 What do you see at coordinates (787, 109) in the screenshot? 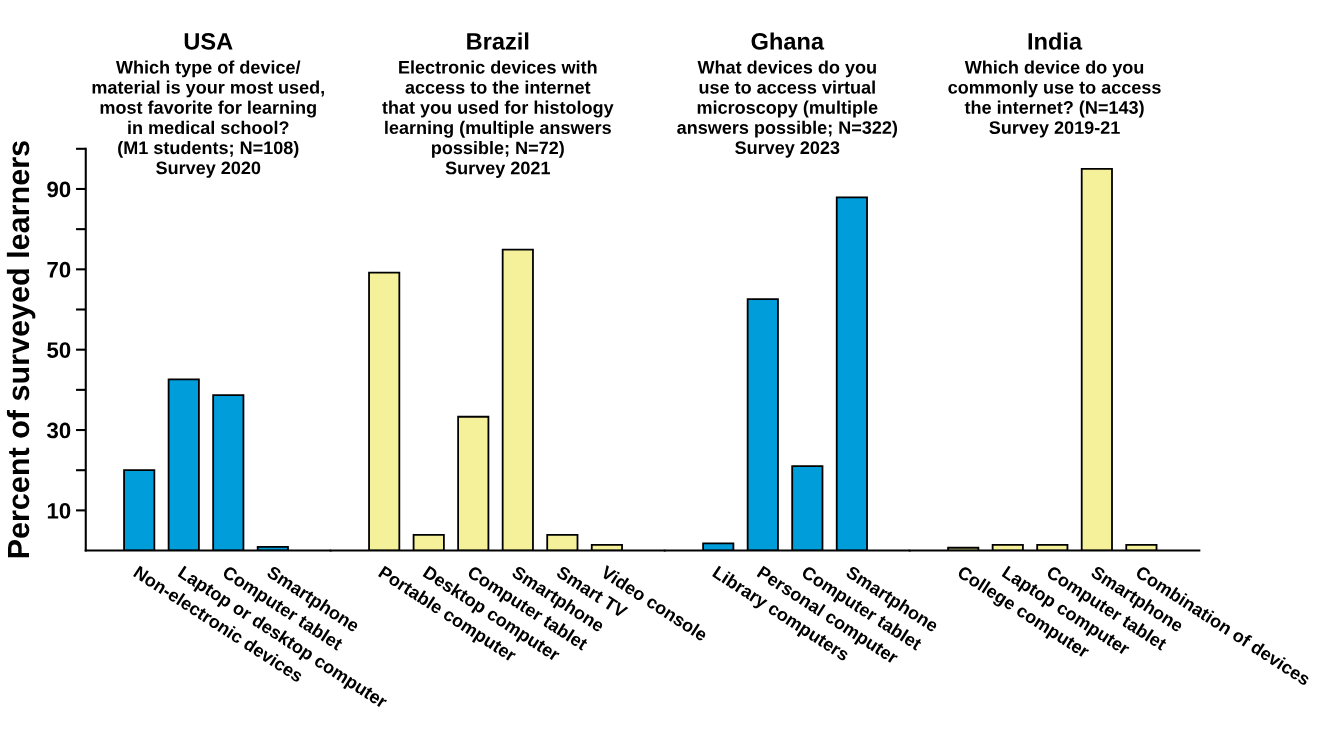
I see `chart-subtitle: What devices do you use to access virtual microscopy (multiple answers possible; N=322) Survey 2023` at bounding box center [787, 109].